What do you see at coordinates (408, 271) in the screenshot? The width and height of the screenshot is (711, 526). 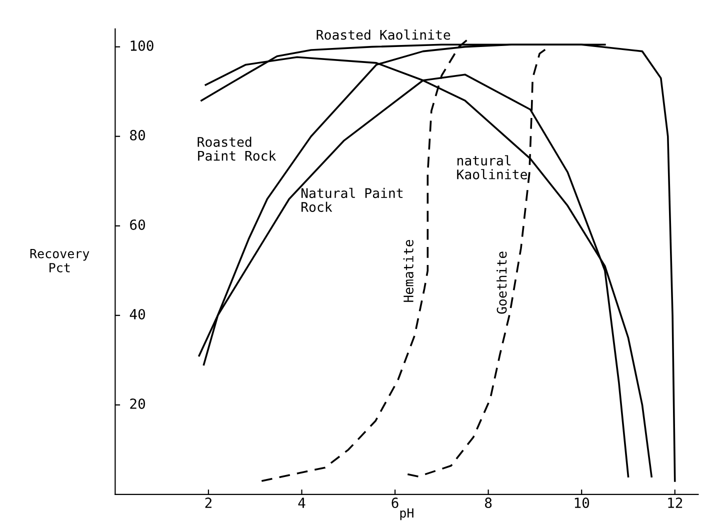 I see `annotation: Hematite` at bounding box center [408, 271].